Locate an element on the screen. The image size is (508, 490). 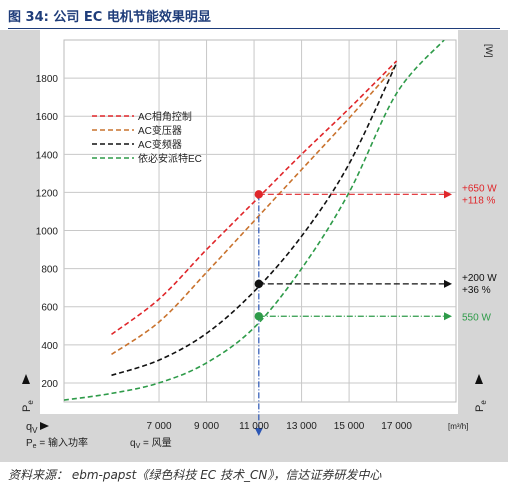
title-rule is located at coordinates (254, 28).